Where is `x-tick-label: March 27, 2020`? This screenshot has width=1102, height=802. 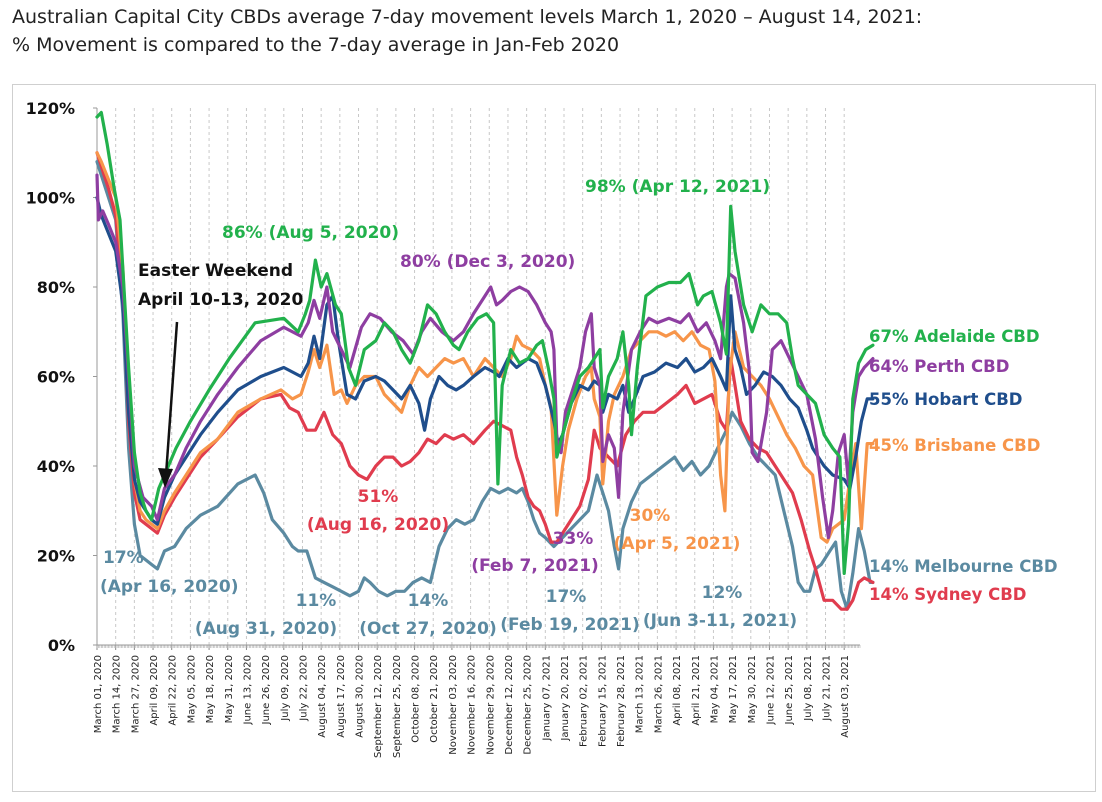
x-tick-label: March 27, 2020 is located at coordinates (135, 694).